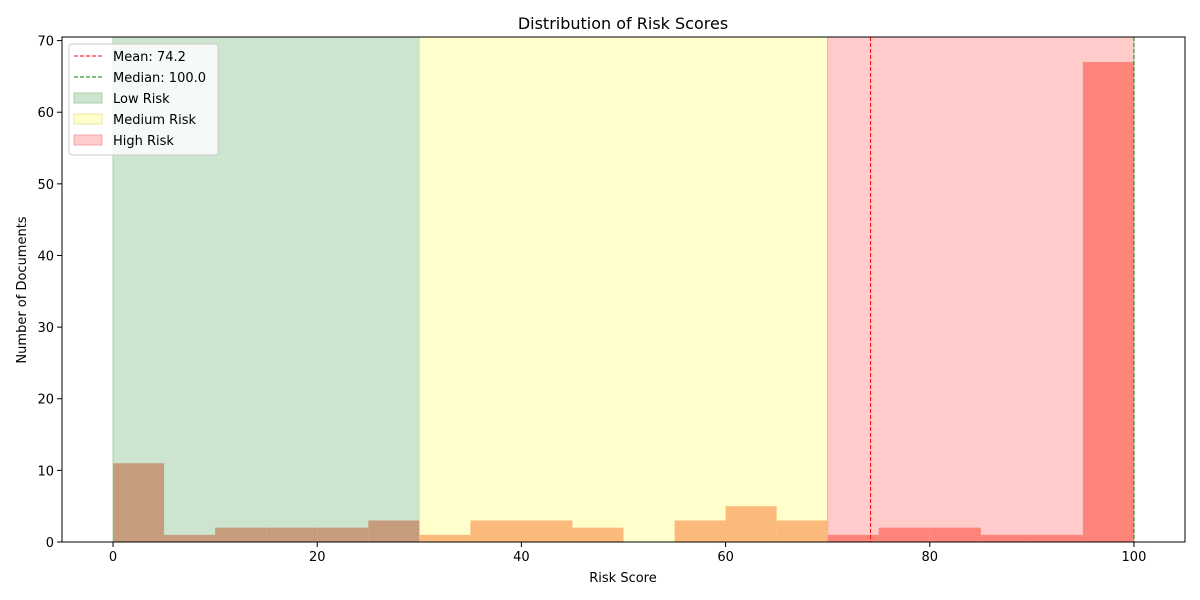 This screenshot has width=1200, height=600. What do you see at coordinates (521, 557) in the screenshot?
I see `x-tick-label: 40` at bounding box center [521, 557].